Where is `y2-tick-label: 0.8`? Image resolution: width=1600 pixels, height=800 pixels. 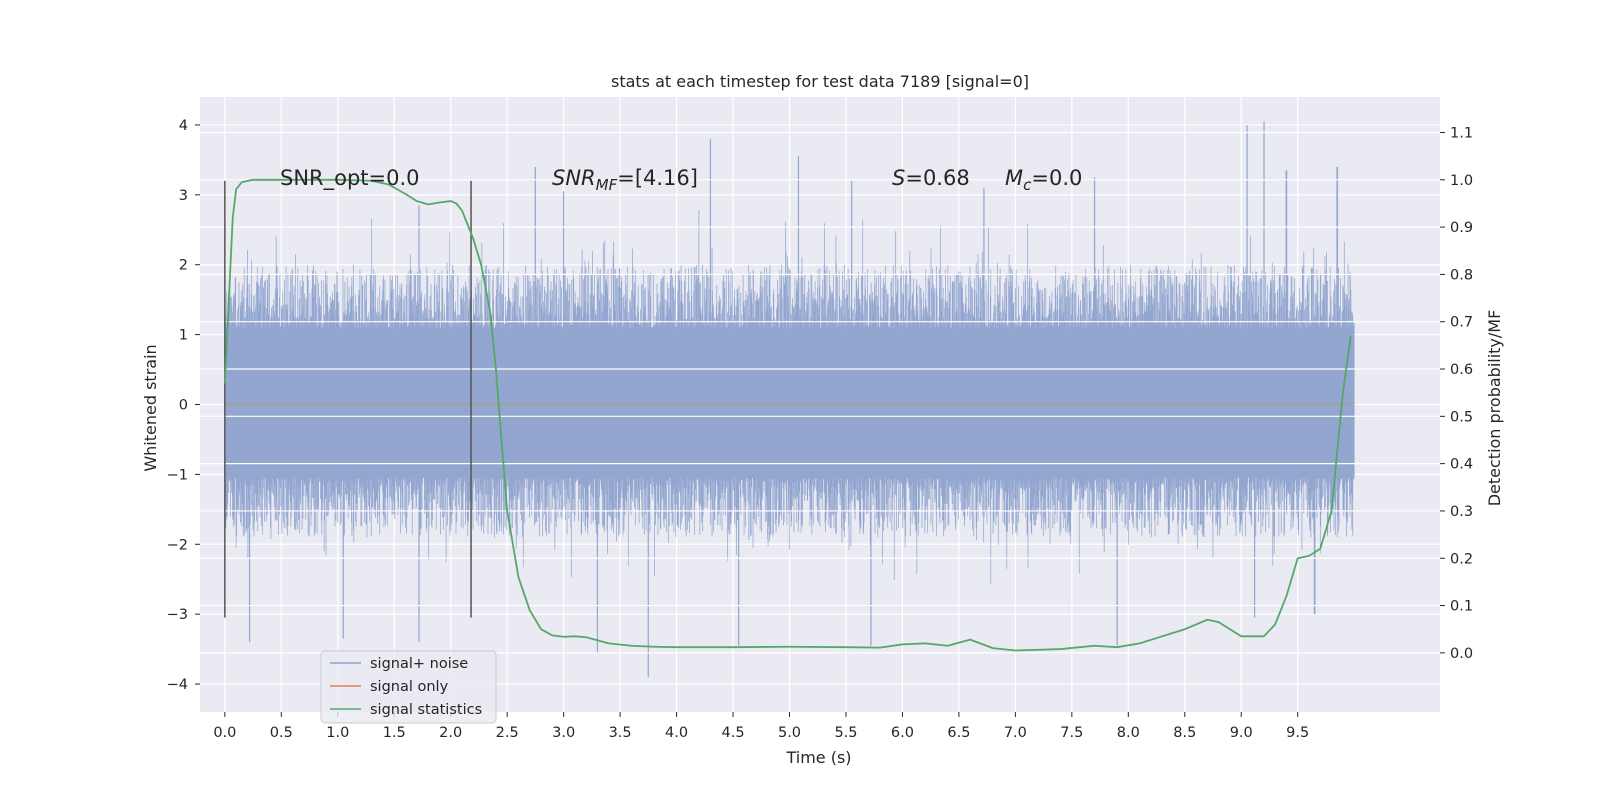 y2-tick-label: 0.8 is located at coordinates (1461, 275).